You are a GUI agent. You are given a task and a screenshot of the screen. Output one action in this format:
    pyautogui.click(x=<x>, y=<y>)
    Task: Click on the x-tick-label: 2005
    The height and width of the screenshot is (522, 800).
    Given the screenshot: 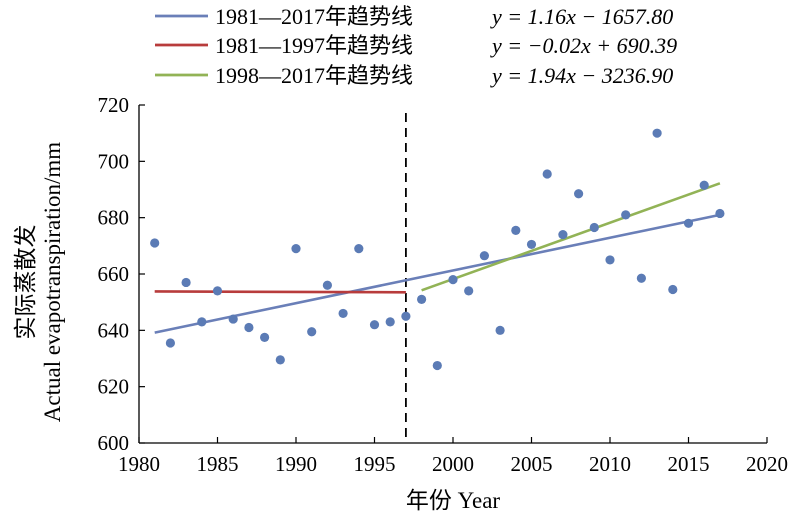 What is the action you would take?
    pyautogui.click(x=532, y=464)
    